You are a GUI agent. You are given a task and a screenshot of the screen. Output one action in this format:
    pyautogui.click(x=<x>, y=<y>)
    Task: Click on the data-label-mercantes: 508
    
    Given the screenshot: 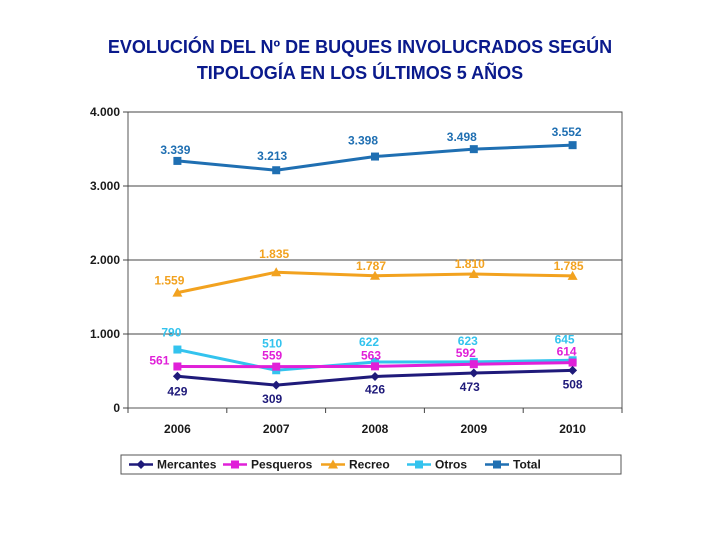 What is the action you would take?
    pyautogui.click(x=573, y=384)
    